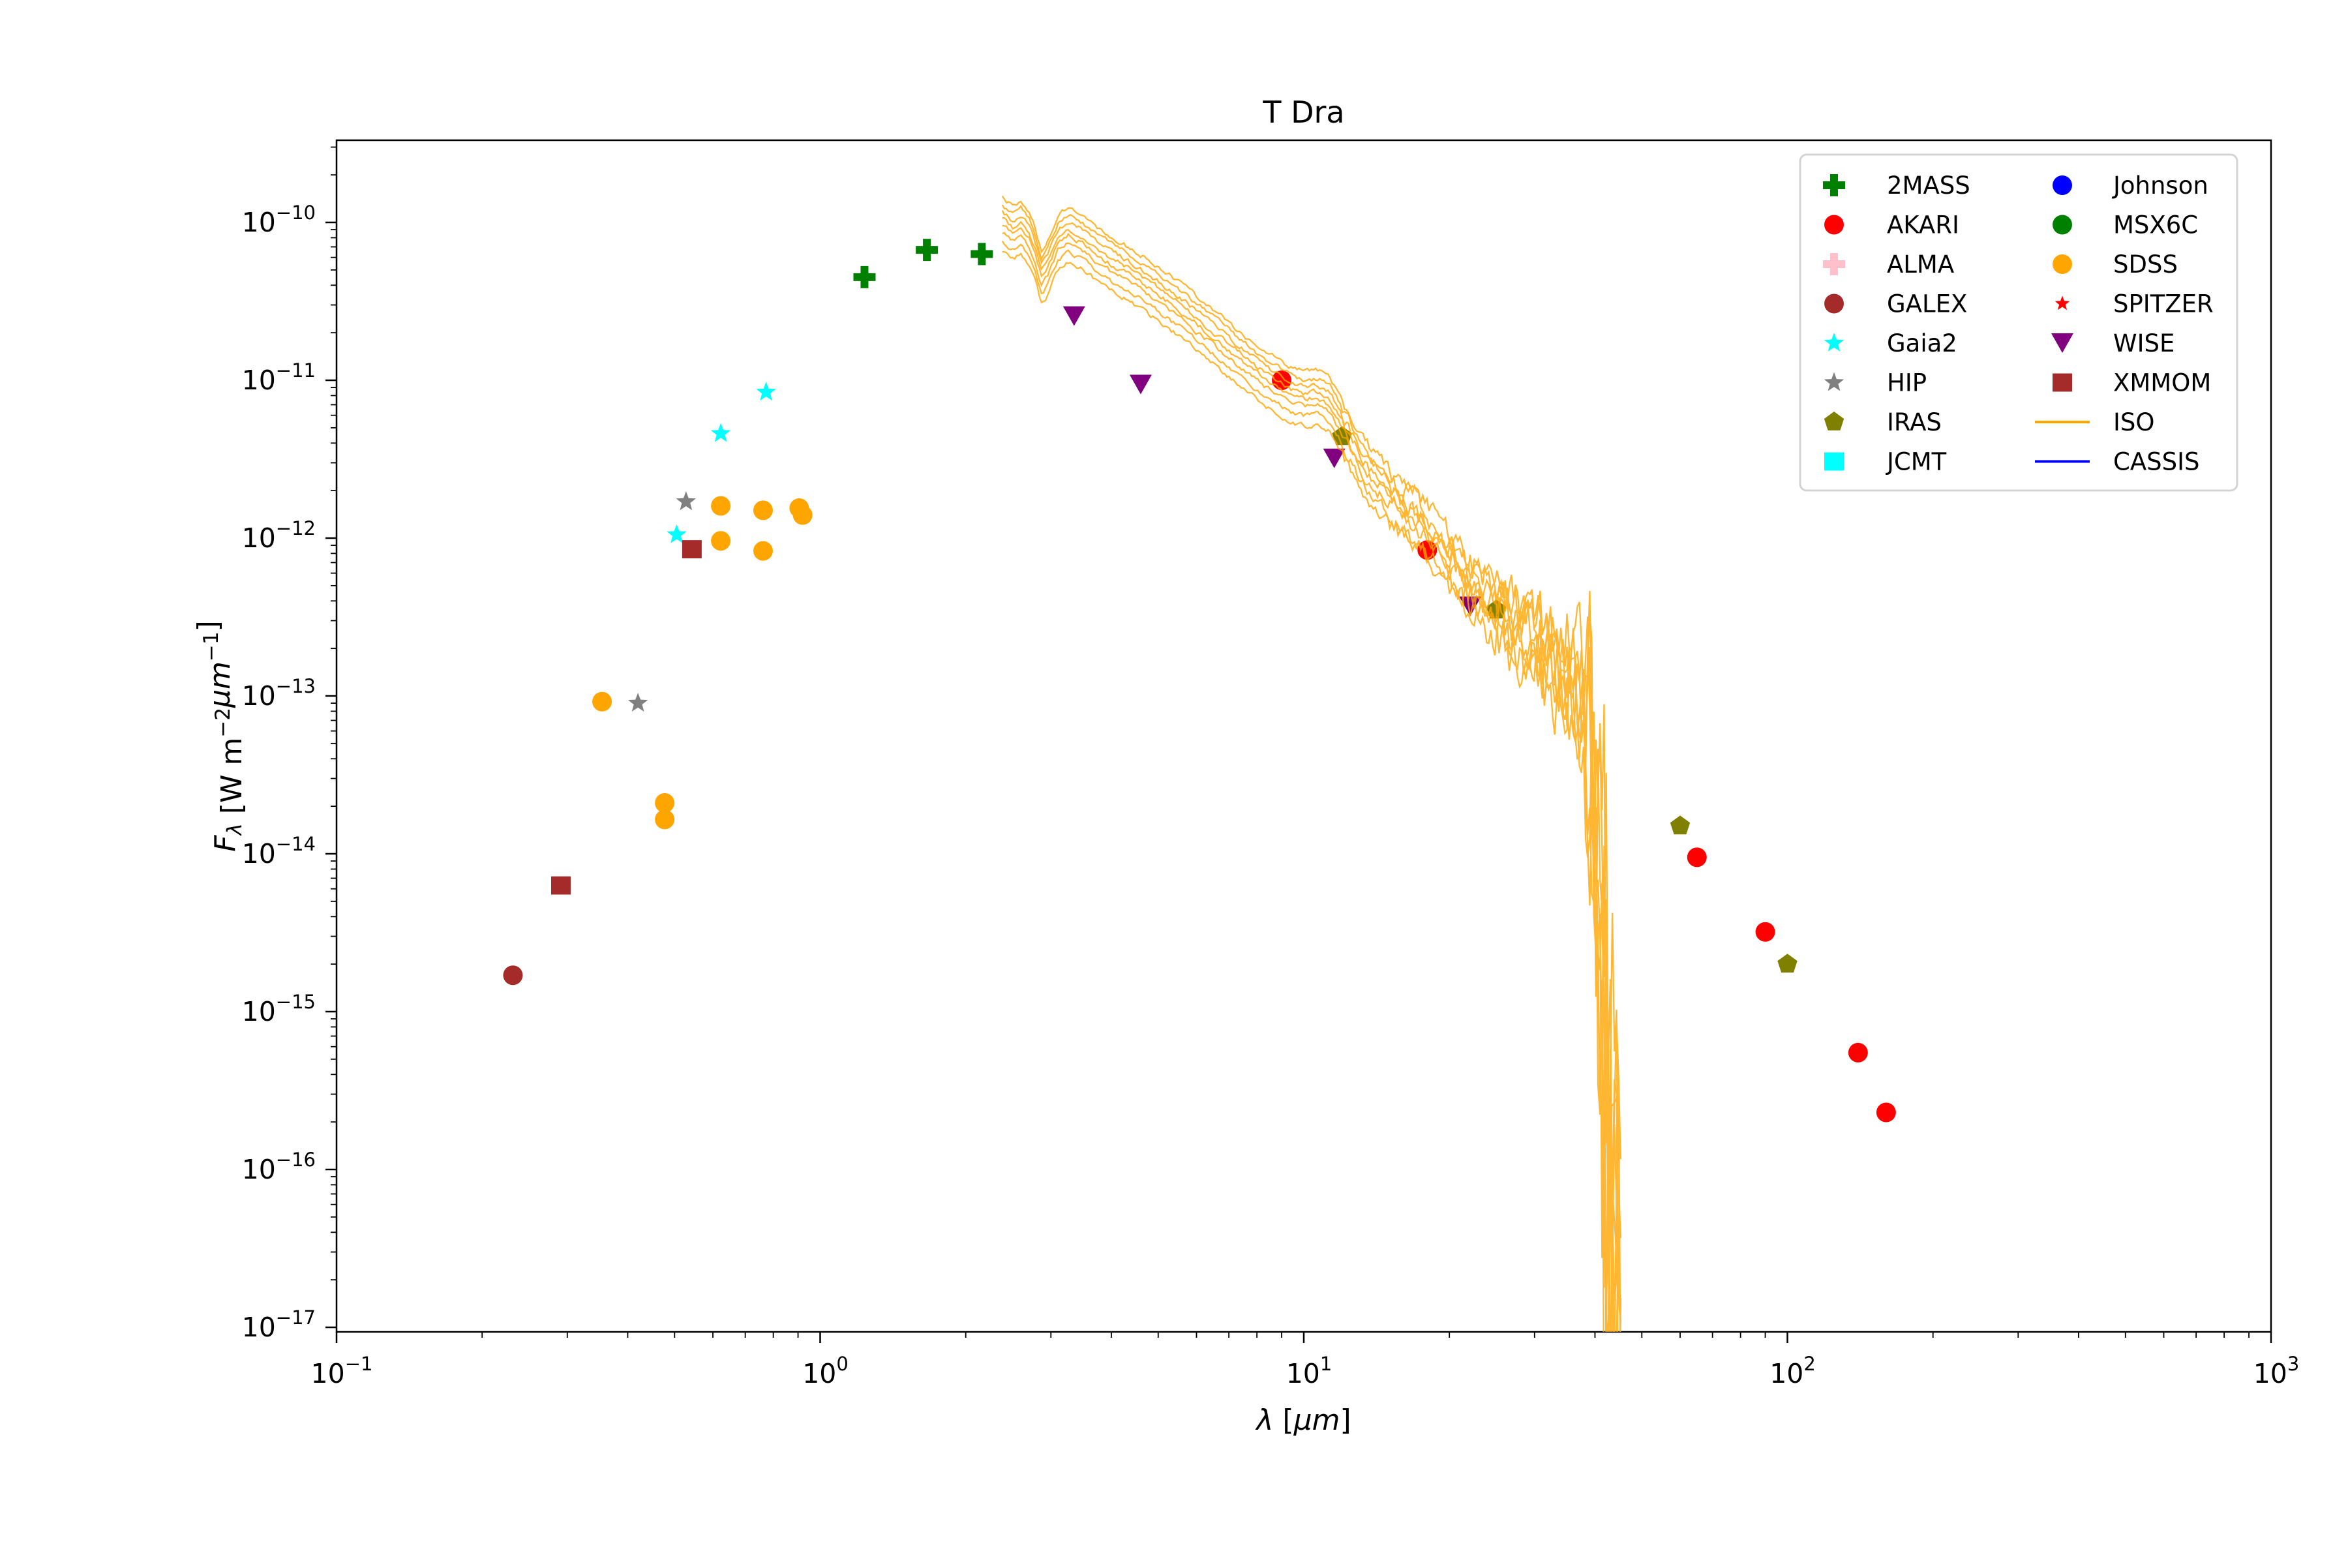  I want to click on legend-label-SPITZER: SPITZER, so click(2164, 304).